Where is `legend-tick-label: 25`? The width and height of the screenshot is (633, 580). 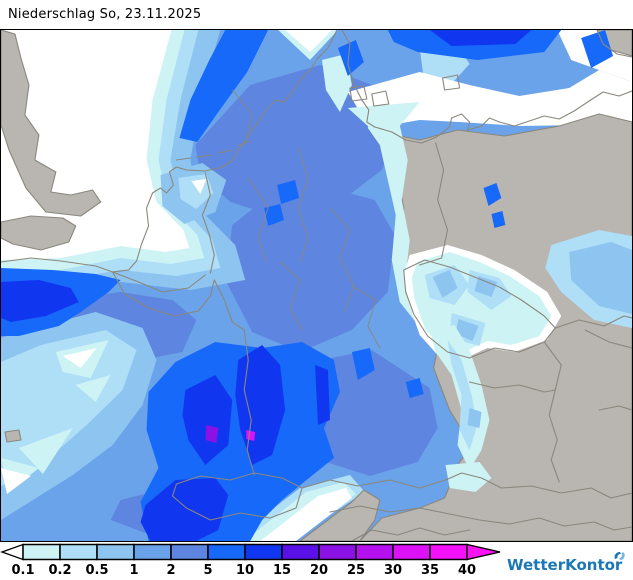
legend-tick-label: 25 is located at coordinates (356, 570).